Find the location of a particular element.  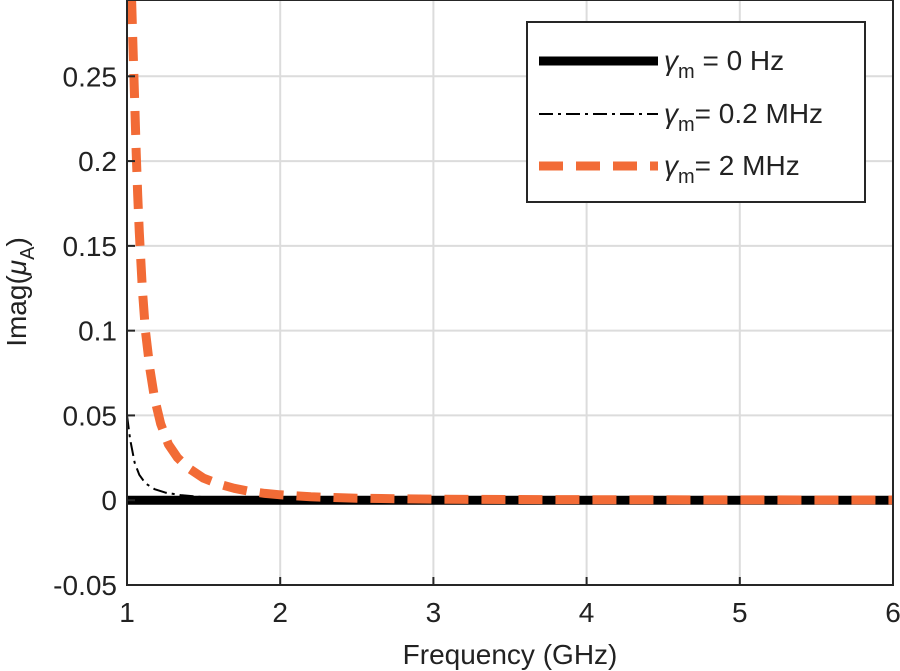

y-tick-label: 0.15 is located at coordinates (90, 246).